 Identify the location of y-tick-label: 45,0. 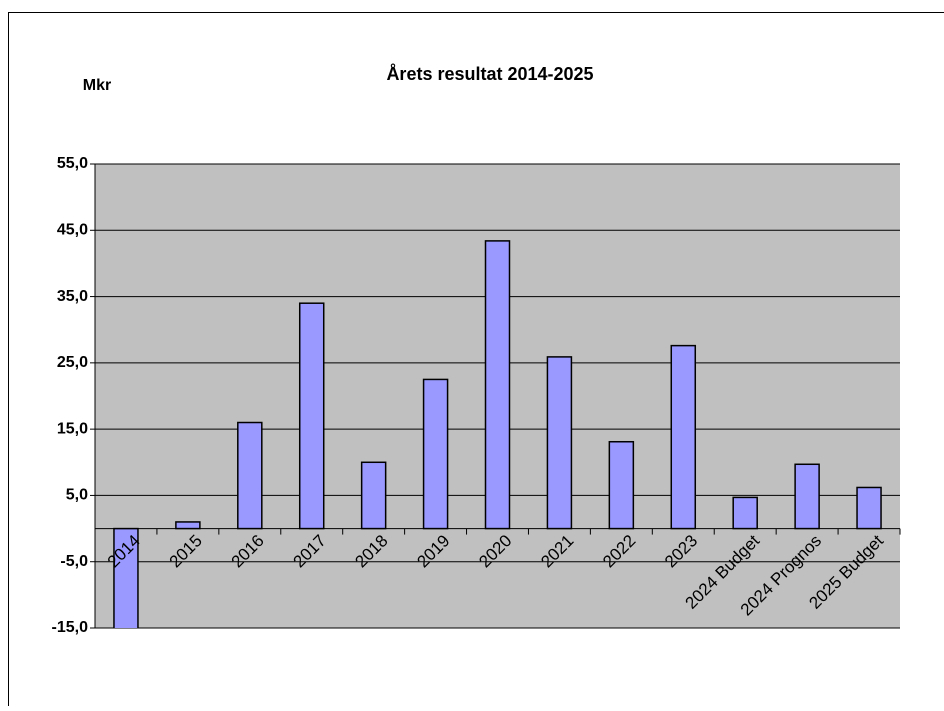
(72, 230).